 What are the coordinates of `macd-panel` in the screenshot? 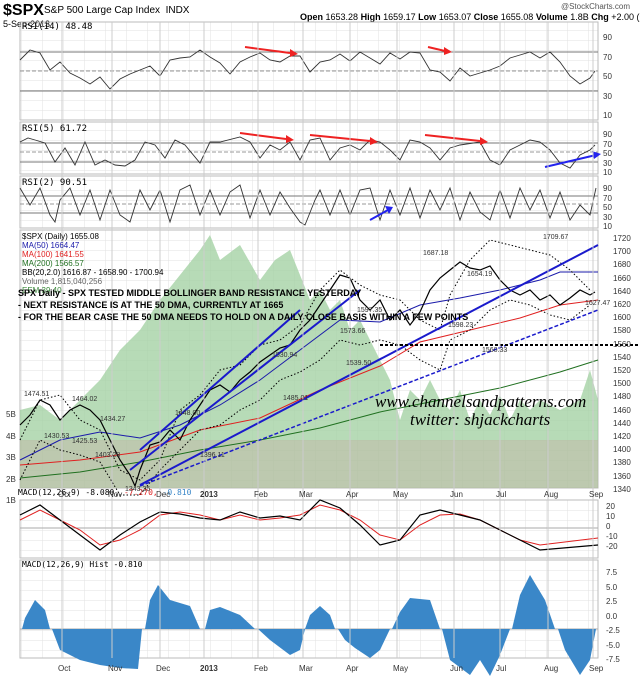 It's located at (309, 525).